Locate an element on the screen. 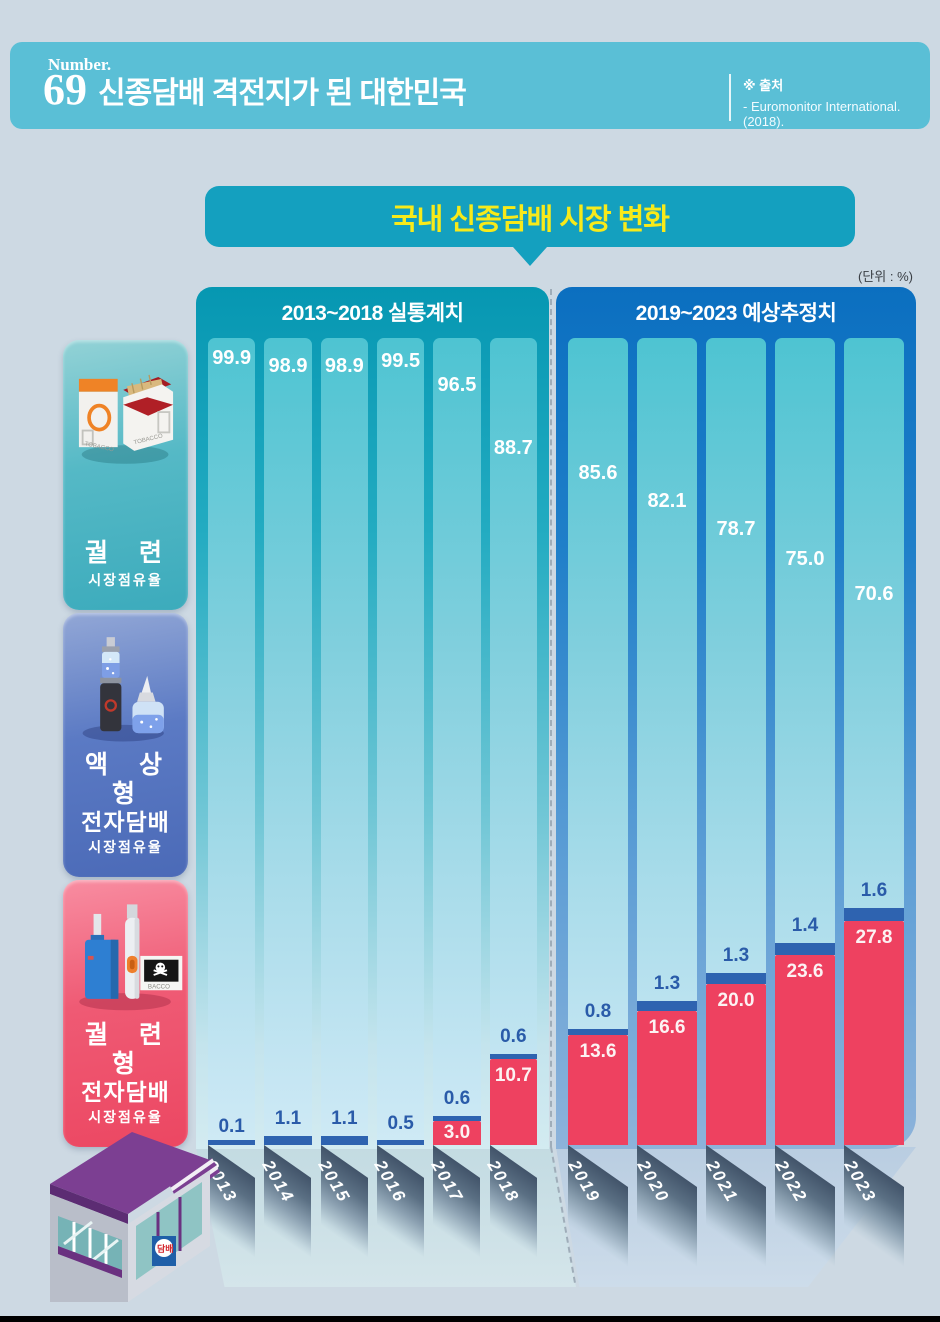 The height and width of the screenshot is (1322, 940). heated-tobacco-share-label: 10.7 is located at coordinates (513, 1075).